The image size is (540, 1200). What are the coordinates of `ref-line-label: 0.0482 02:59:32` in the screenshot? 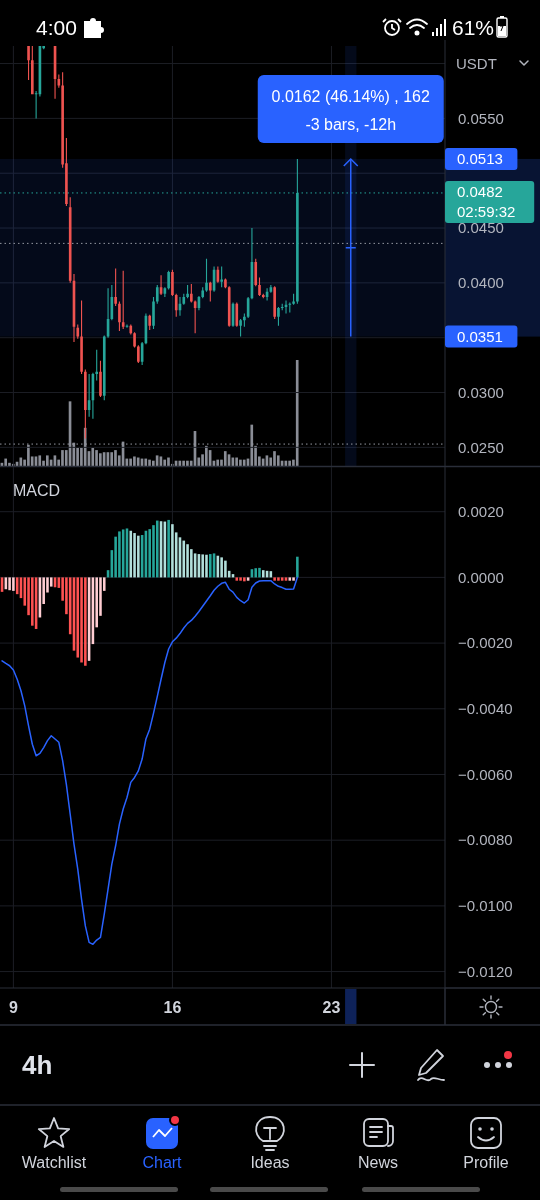 It's located at (486, 201).